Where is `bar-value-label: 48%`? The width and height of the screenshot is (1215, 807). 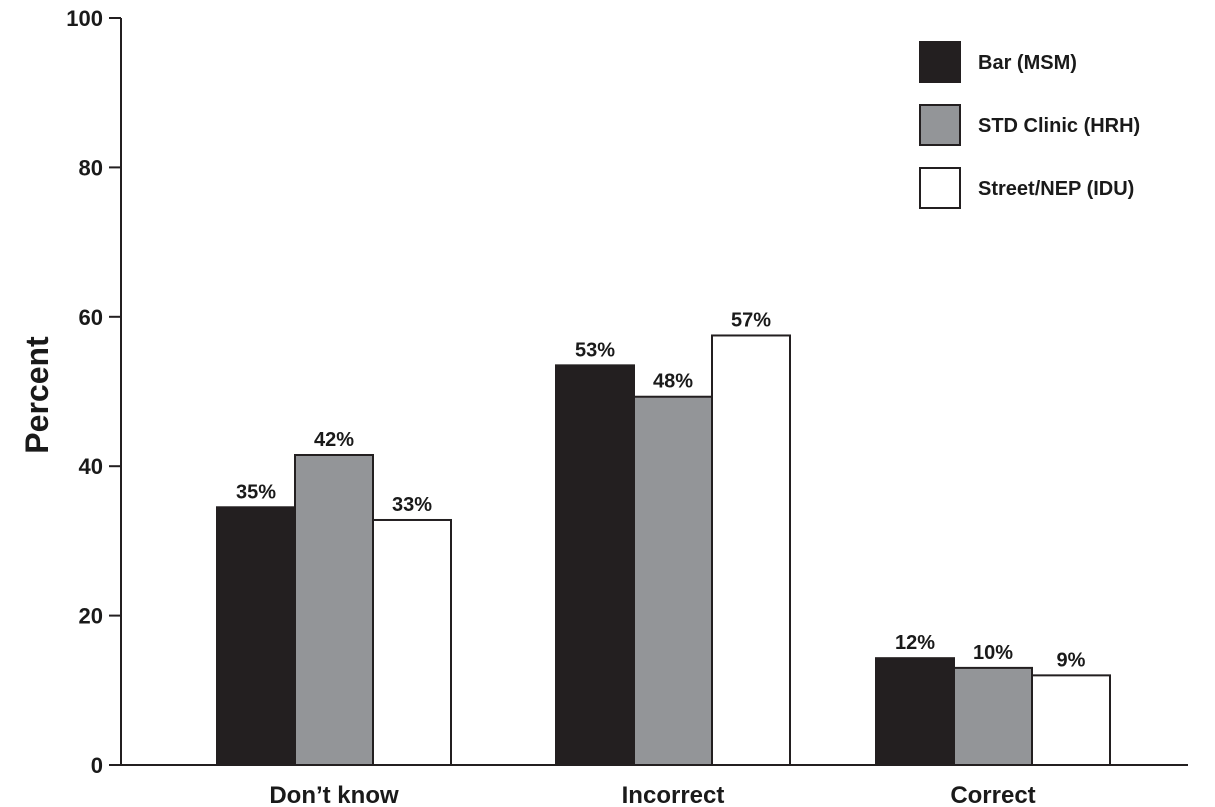 bar-value-label: 48% is located at coordinates (673, 382).